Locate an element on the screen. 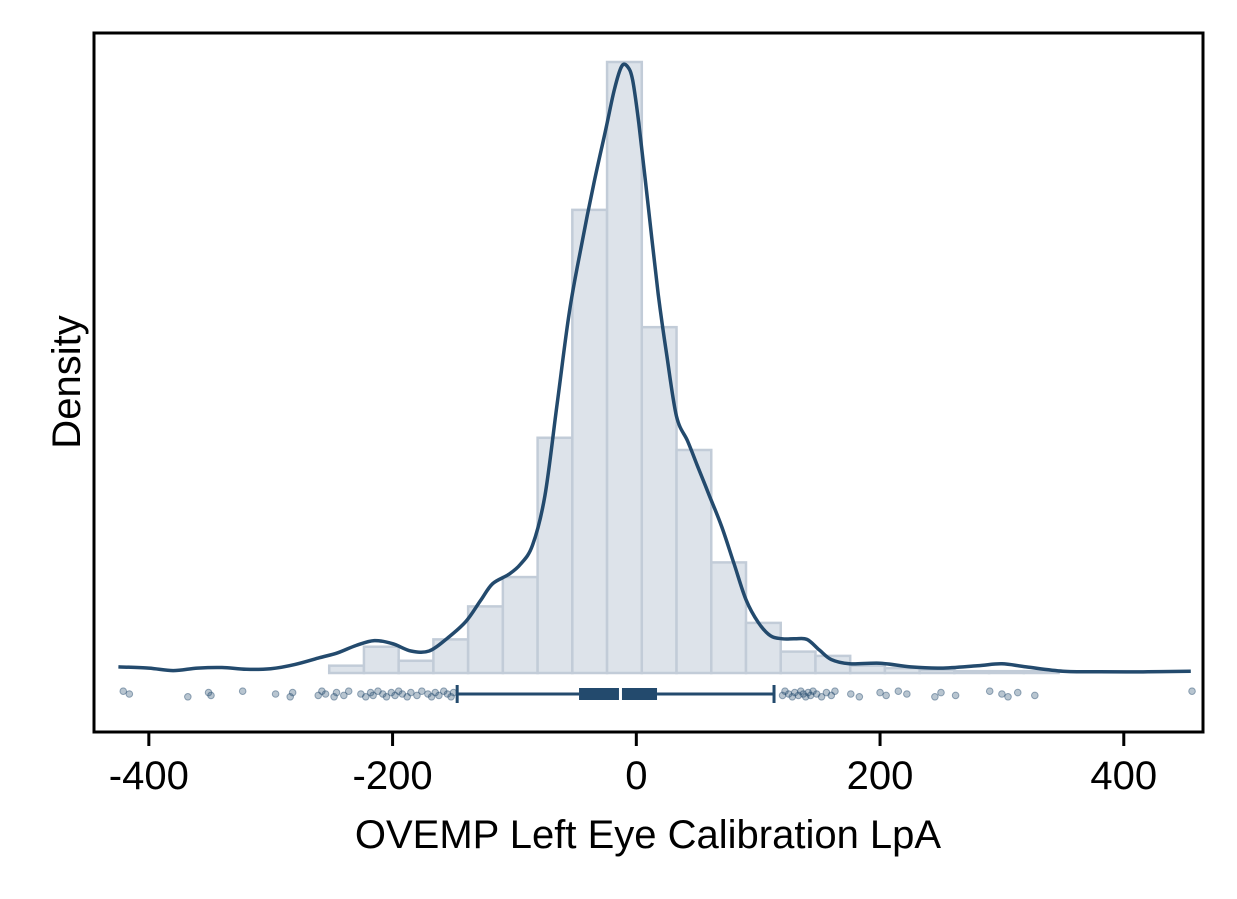 This screenshot has height=899, width=1237. x-axis-ticks: -400 -200 0 200 400 is located at coordinates (633, 765).